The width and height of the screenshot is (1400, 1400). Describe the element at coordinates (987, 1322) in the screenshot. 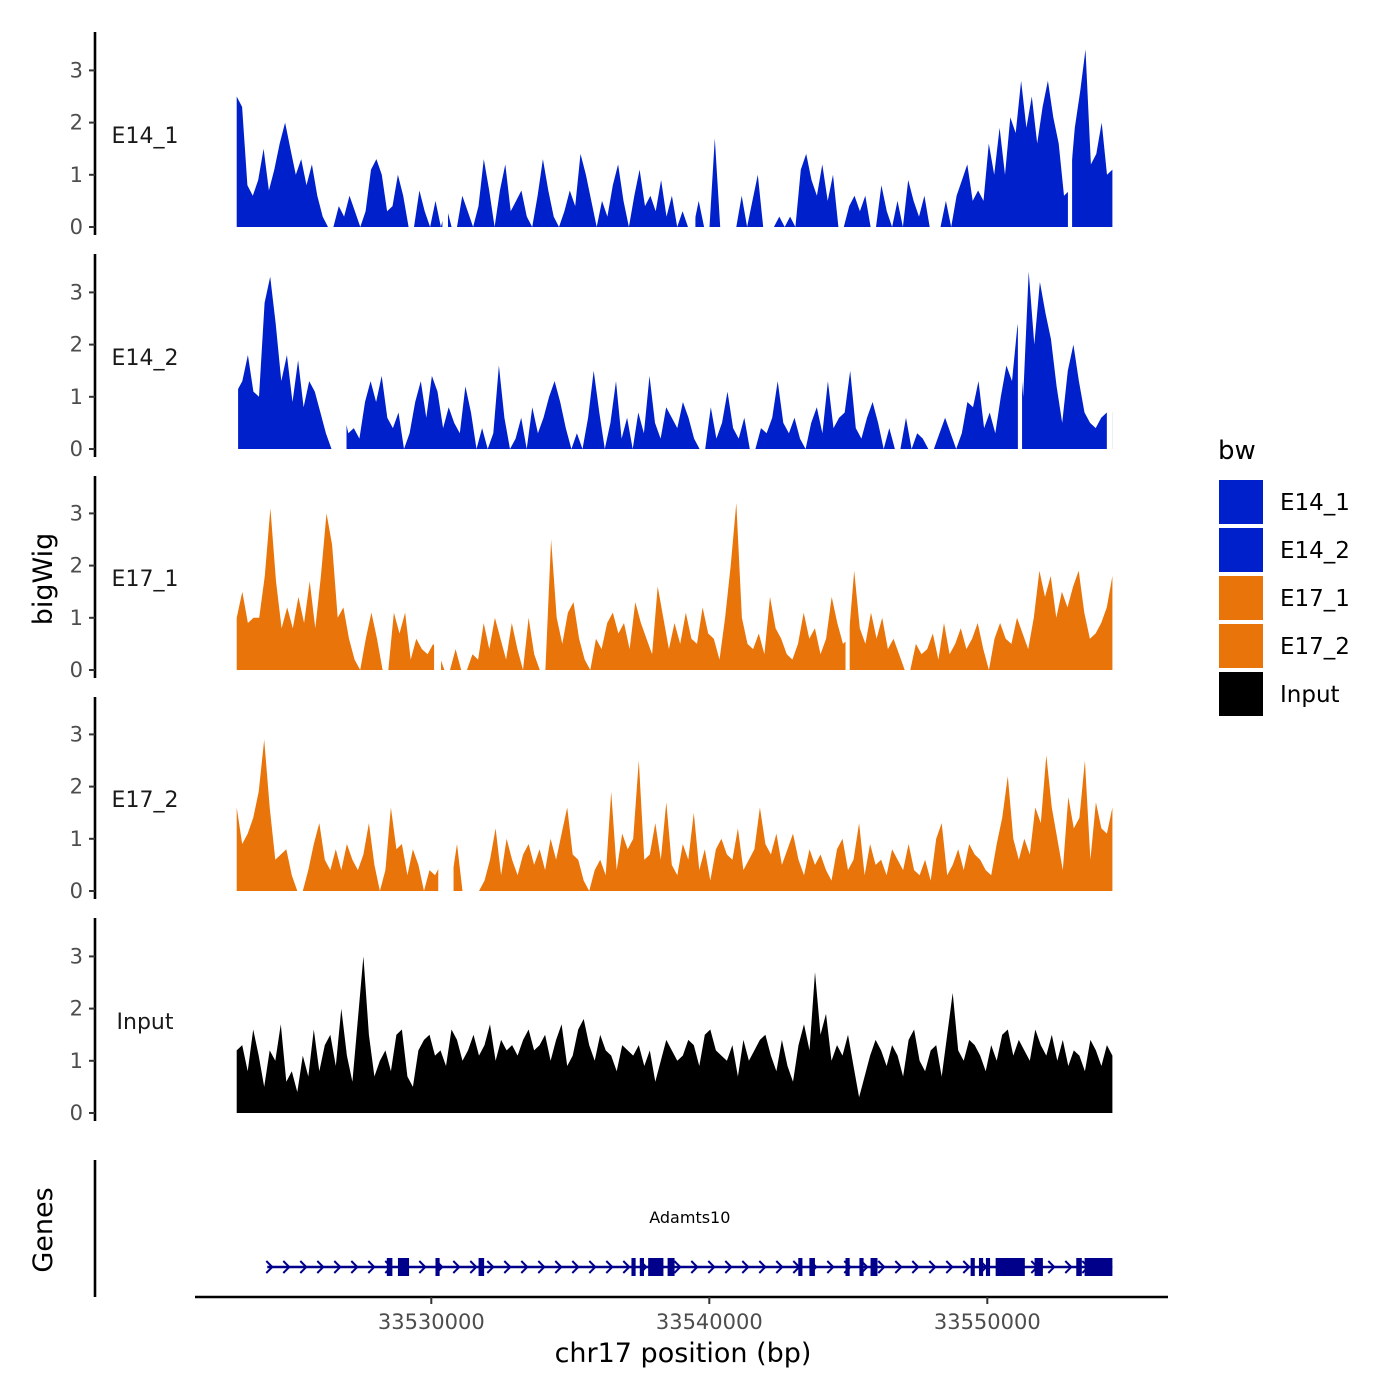

I see `x-tick-label: 33550000` at that location.